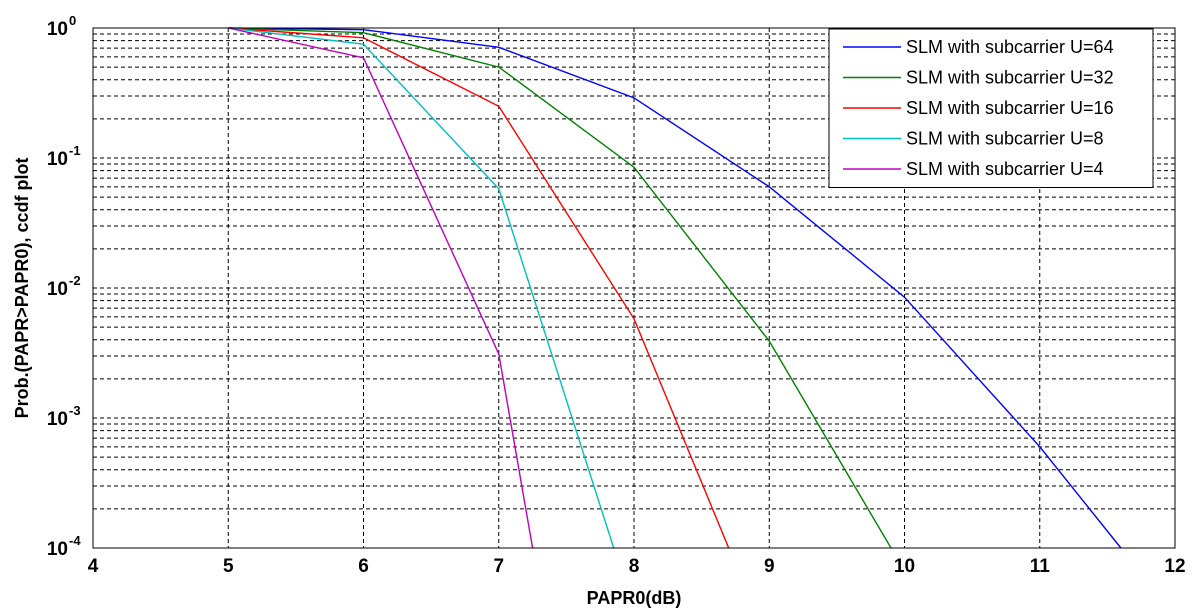 The width and height of the screenshot is (1200, 614). Describe the element at coordinates (1010, 108) in the screenshot. I see `legend-label-3: SLM with subcarrier U=16` at that location.